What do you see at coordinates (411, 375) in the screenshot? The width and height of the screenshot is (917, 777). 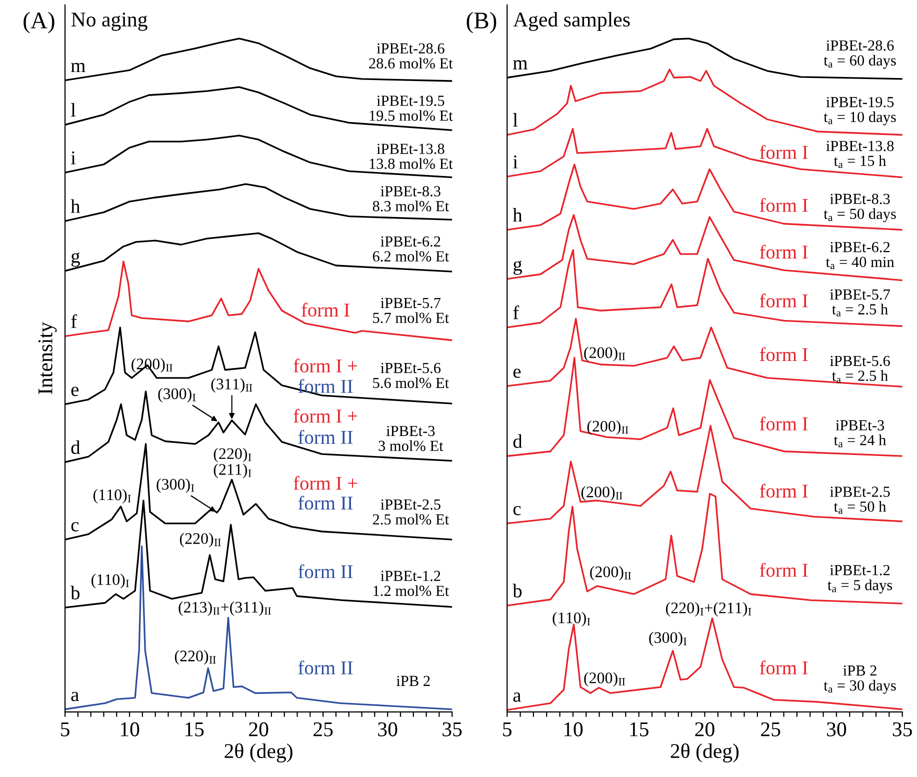 I see `annotation: iPBEt-5.6 5.6 mol% Et` at bounding box center [411, 375].